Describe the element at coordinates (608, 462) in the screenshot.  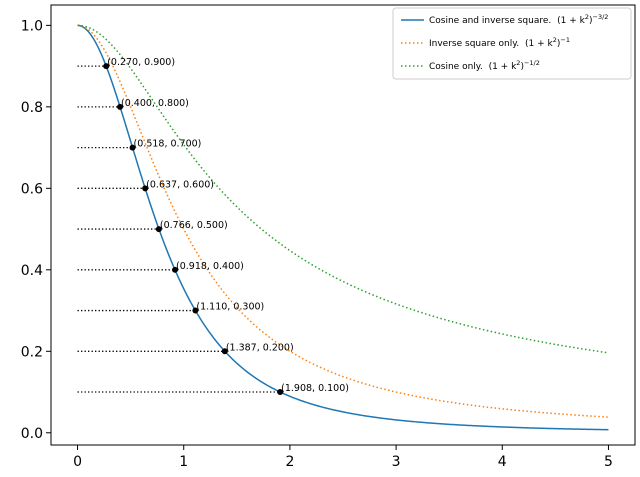
I see `x-tick-label-5: 5` at that location.